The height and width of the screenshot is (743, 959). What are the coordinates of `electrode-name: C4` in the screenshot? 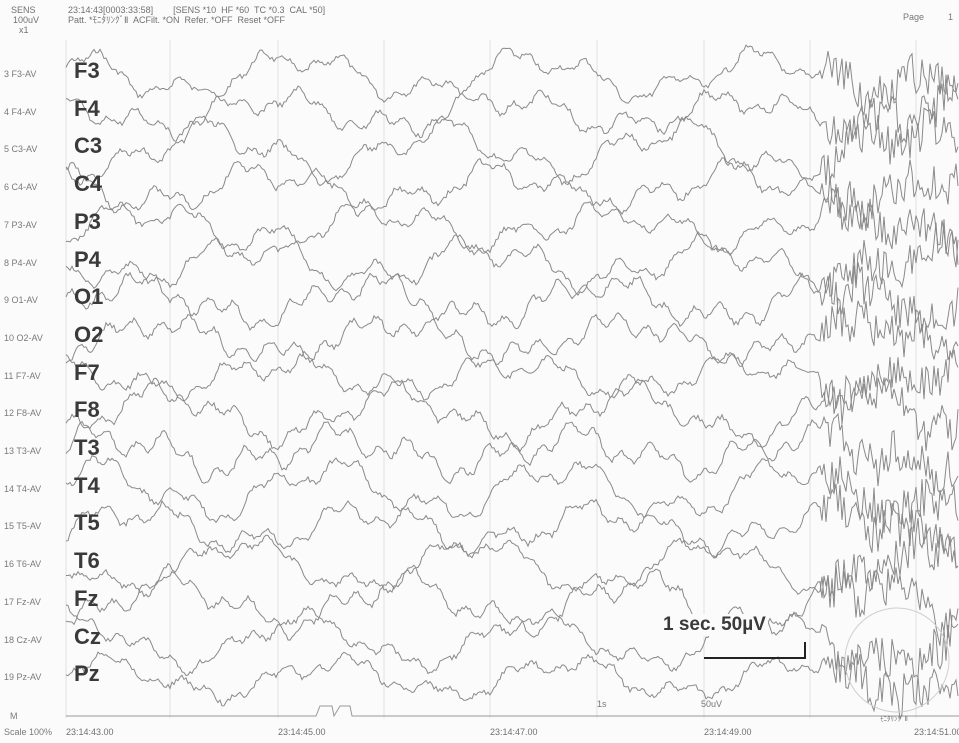 It's located at (88, 184).